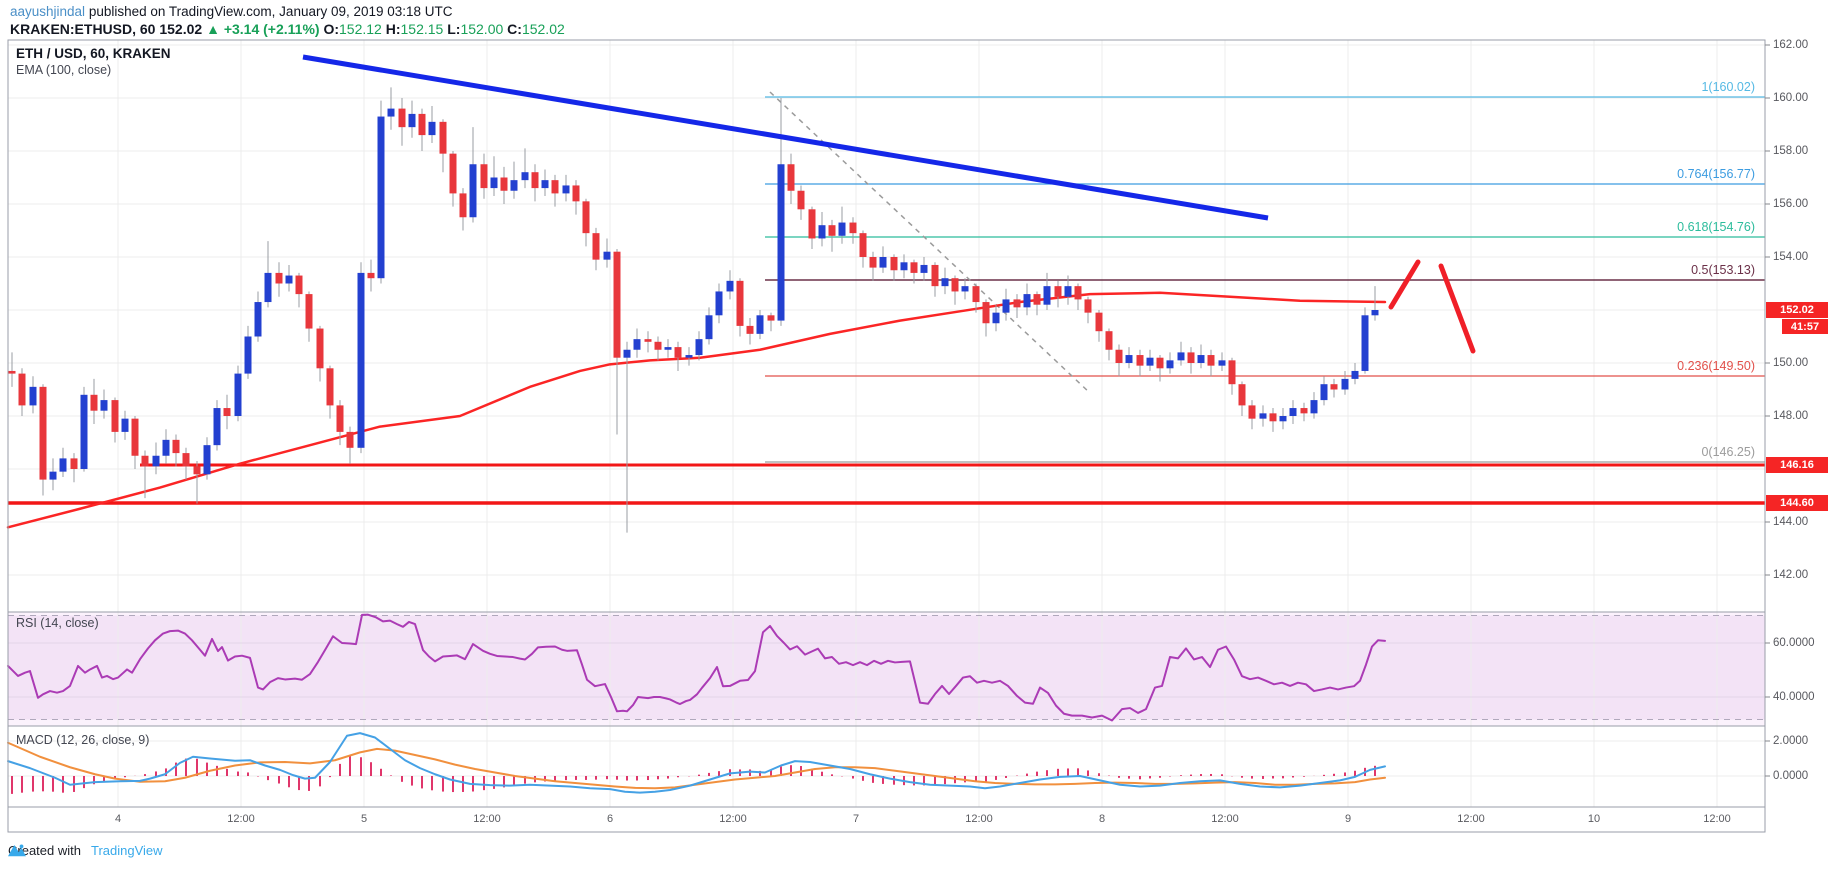 Image resolution: width=1828 pixels, height=869 pixels. Describe the element at coordinates (1728, 452) in the screenshot. I see `fib-level-label: 0(146.25)` at that location.